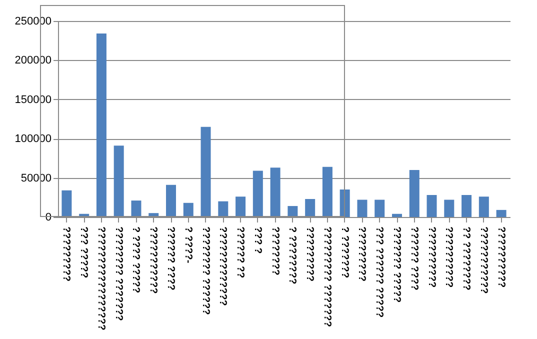 The height and width of the screenshot is (339, 537). What do you see at coordinates (326, 277) in the screenshot?
I see `x-tick-label: ????????? ???????` at bounding box center [326, 277].